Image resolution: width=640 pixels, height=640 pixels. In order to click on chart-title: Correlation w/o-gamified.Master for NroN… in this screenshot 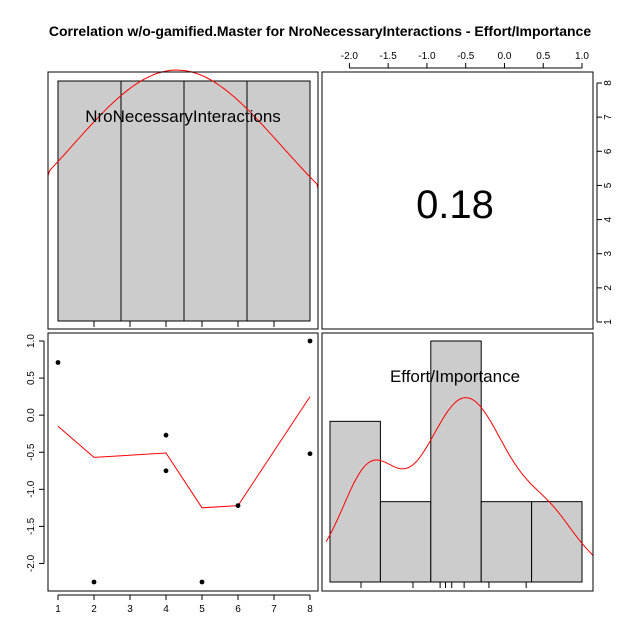, I will do `click(320, 31)`.